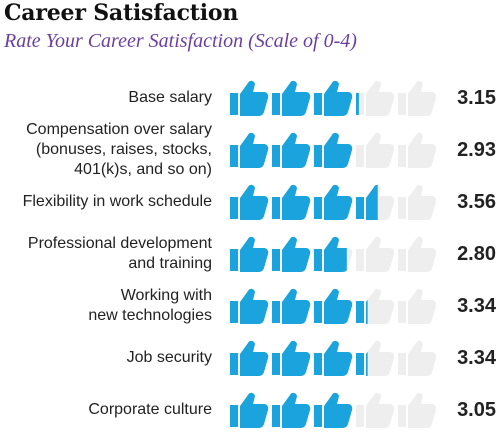 This screenshot has width=500, height=436. What do you see at coordinates (170, 263) in the screenshot?
I see `category-label-line: and training` at bounding box center [170, 263].